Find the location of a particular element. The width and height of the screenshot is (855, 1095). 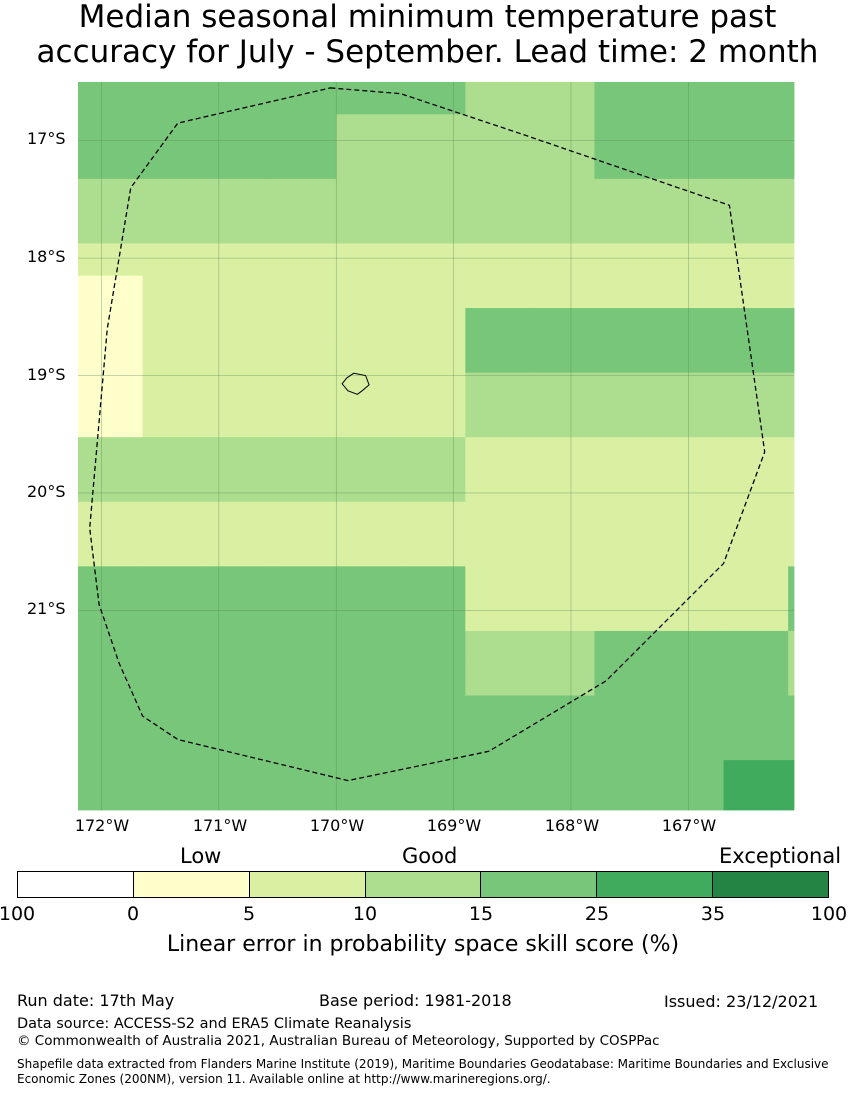

colorbar-tick-label: 25 is located at coordinates (597, 914).